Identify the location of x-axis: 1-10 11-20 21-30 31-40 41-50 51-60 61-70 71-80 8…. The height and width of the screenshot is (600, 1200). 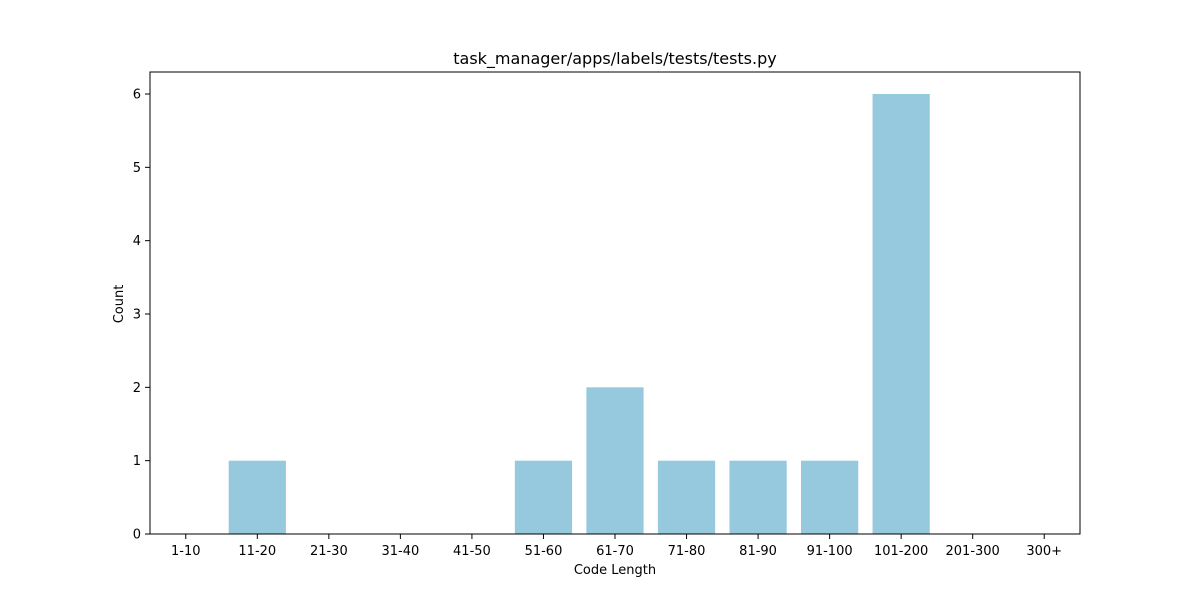
(616, 546).